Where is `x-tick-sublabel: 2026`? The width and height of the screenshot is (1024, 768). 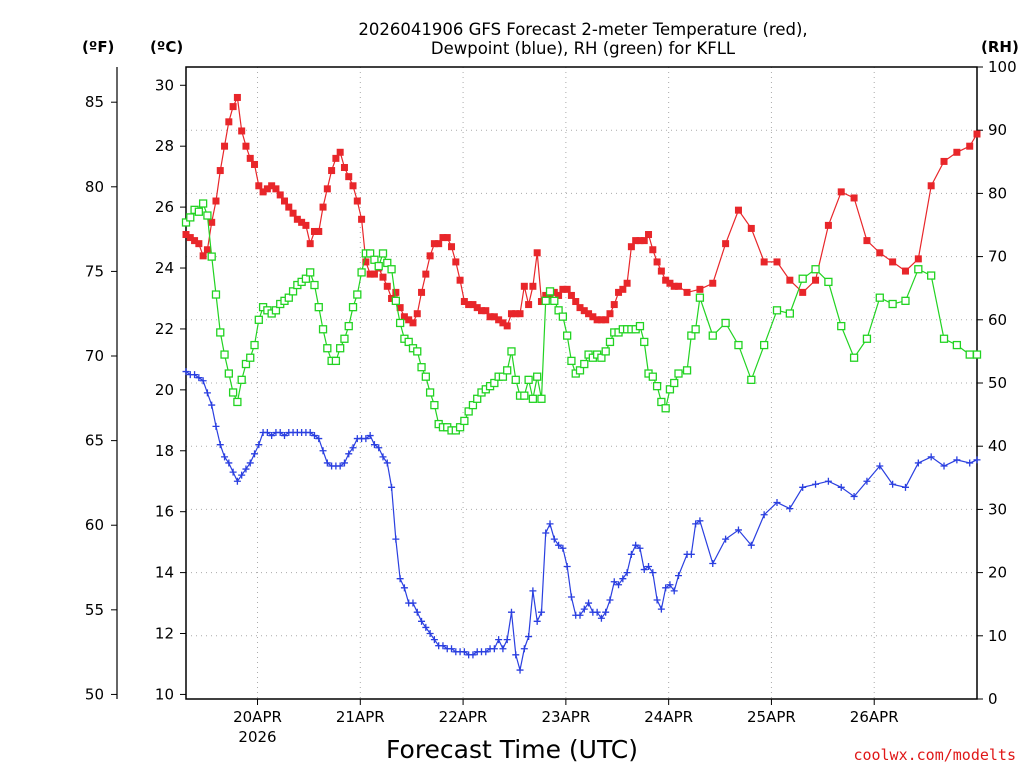 x-tick-sublabel: 2026 is located at coordinates (257, 737).